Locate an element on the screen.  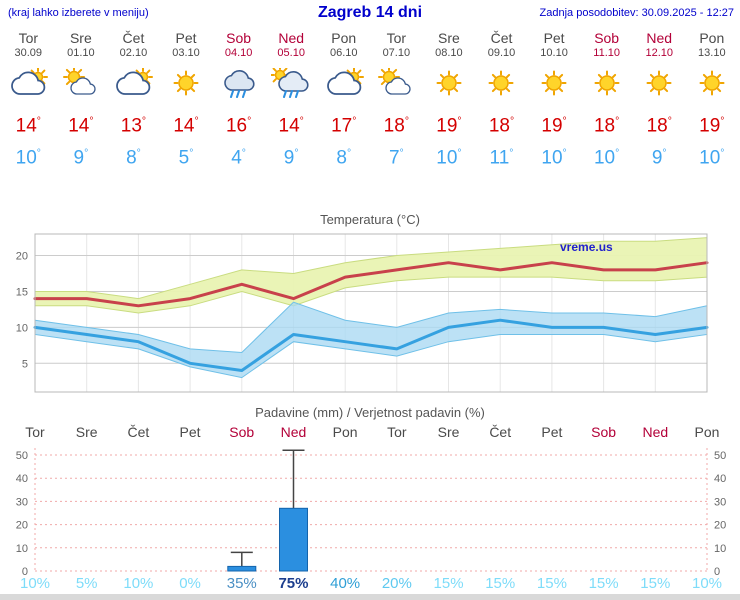
day-column-03.10: Pet 03.10 14° 5° is located at coordinates (186, 100).